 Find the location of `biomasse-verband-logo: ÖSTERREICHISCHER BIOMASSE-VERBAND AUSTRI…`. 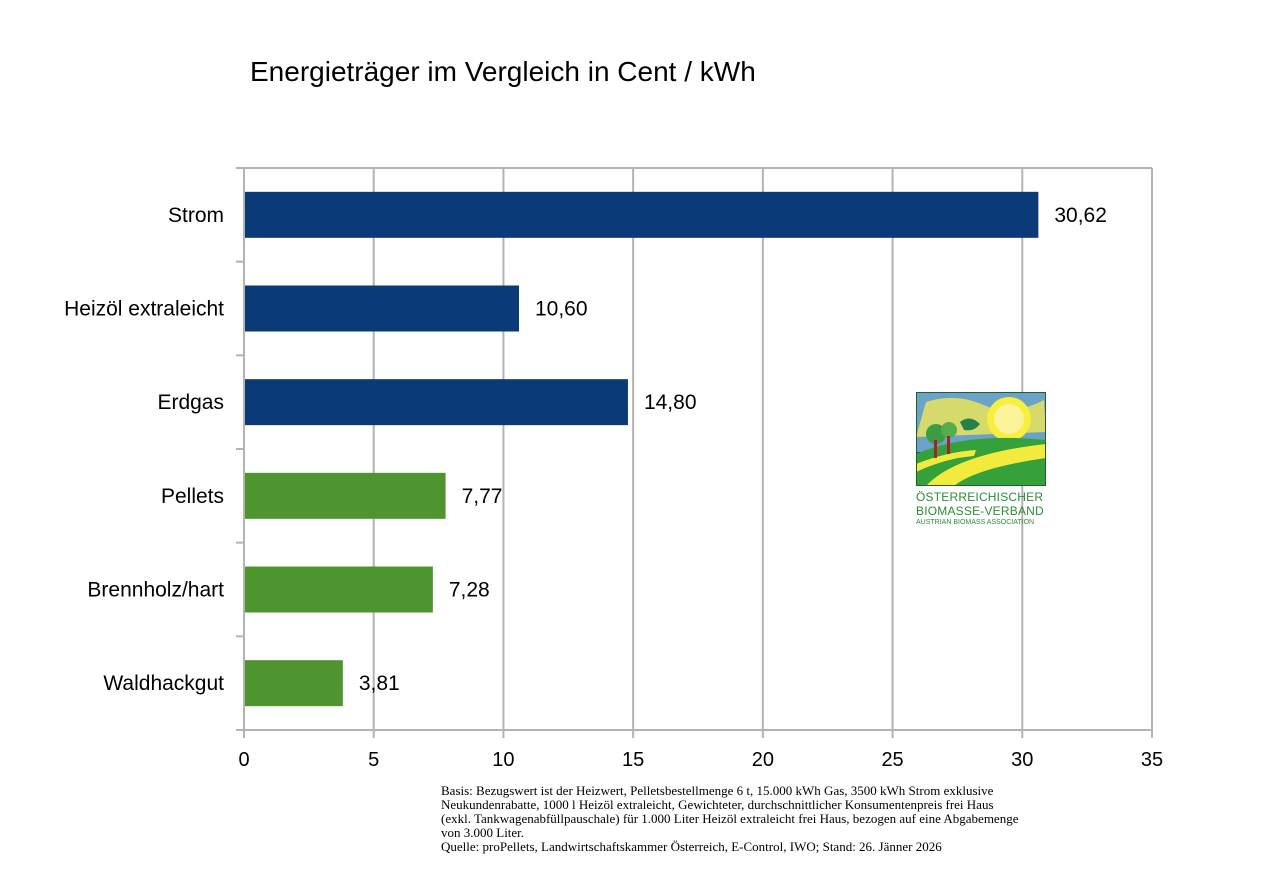

biomasse-verband-logo: ÖSTERREICHISCHER BIOMASSE-VERBAND AUSTRI… is located at coordinates (982, 467).